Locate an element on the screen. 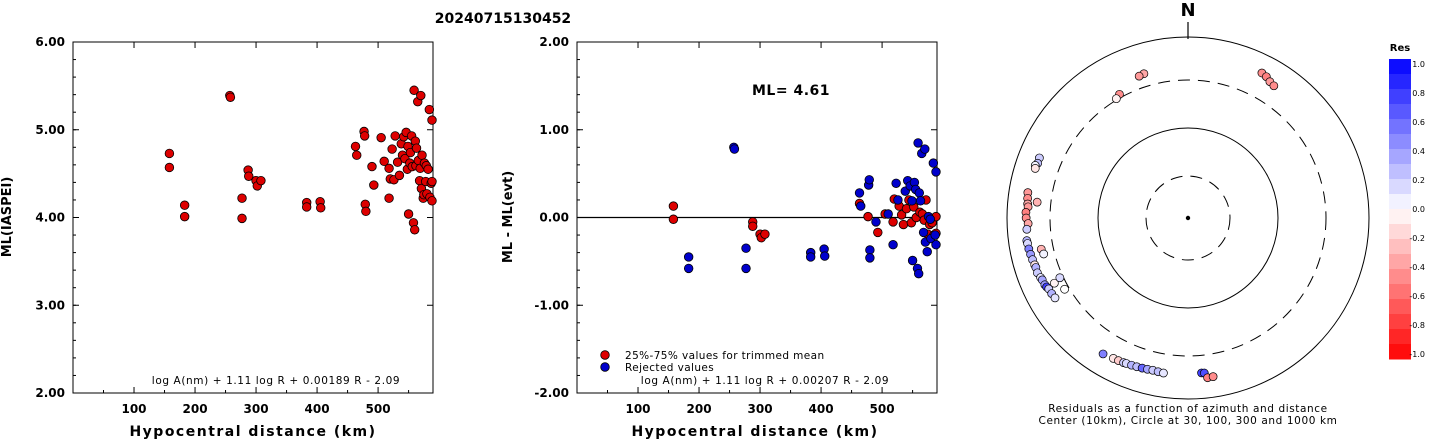  left-xtick-label: 200 is located at coordinates (195, 409).